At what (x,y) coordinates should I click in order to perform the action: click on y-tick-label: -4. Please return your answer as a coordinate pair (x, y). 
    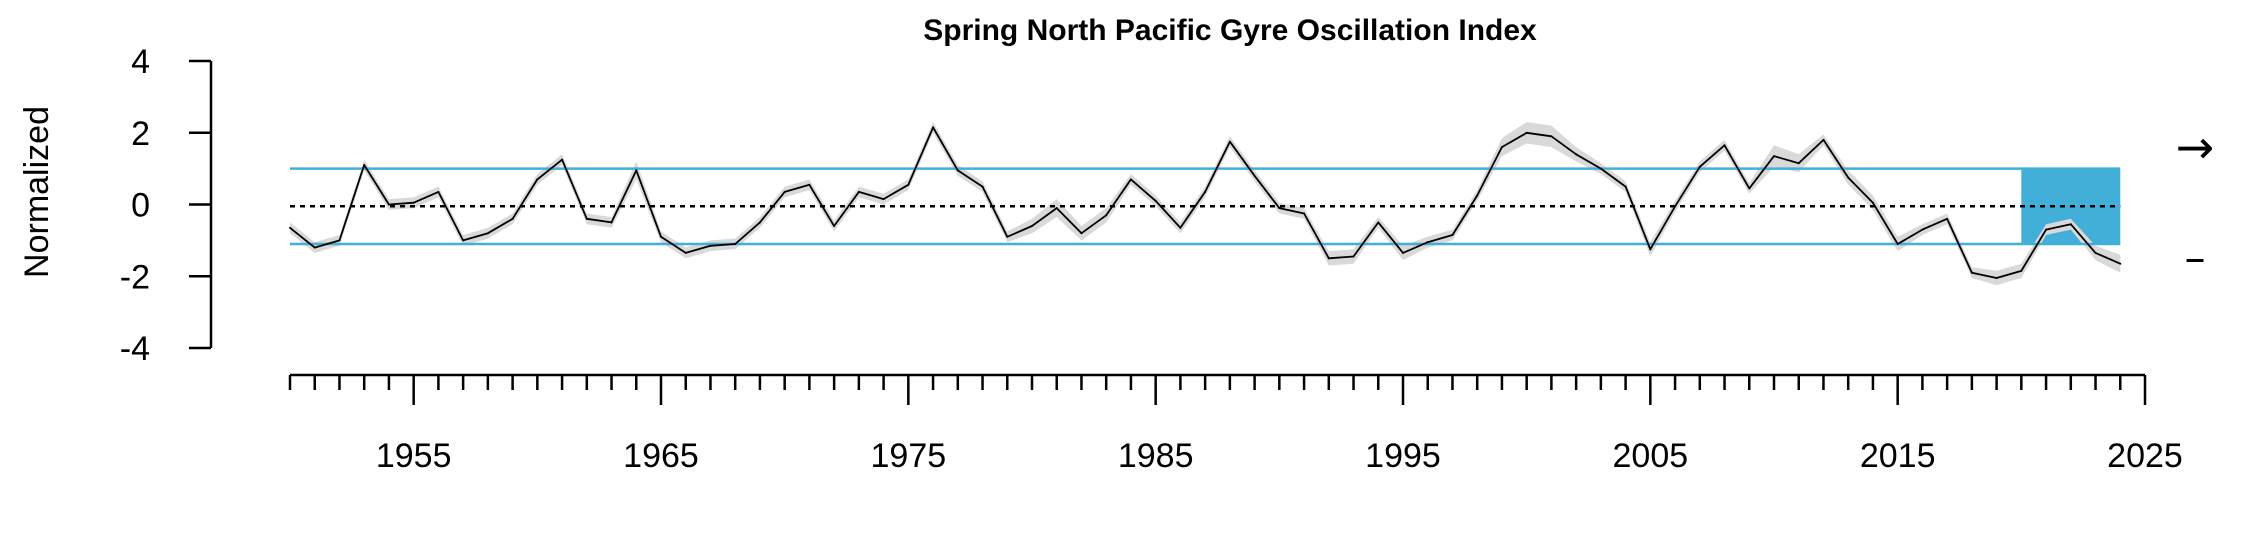
    Looking at the image, I should click on (135, 349).